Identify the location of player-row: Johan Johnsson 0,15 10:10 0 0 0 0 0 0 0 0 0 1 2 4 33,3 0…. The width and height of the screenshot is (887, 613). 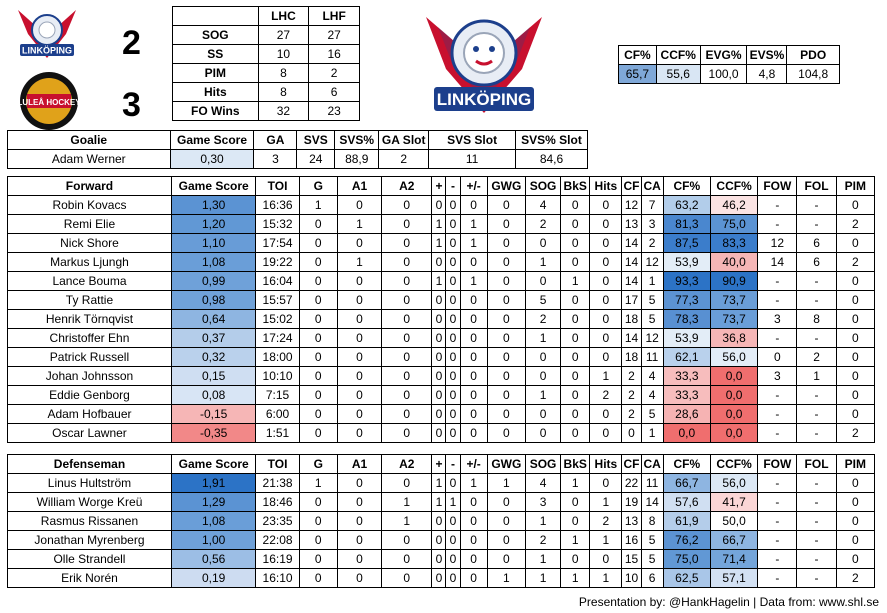
(441, 376).